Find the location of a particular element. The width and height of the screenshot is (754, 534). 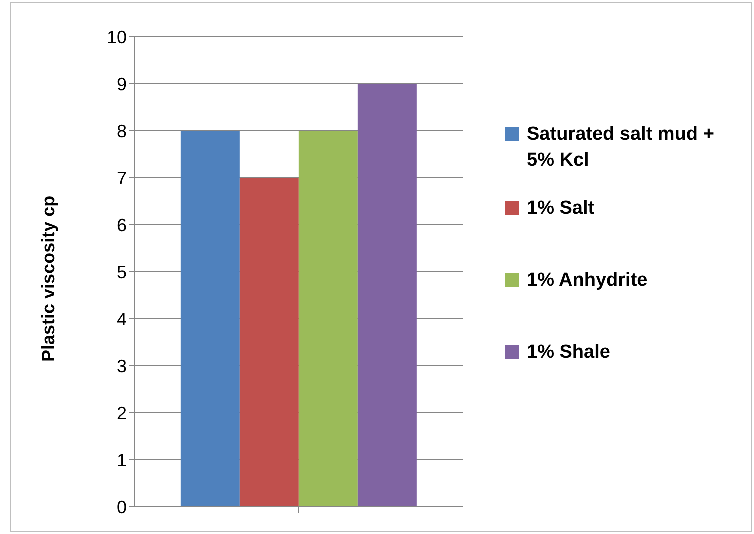

y-tick-label: 10 is located at coordinates (116, 37).